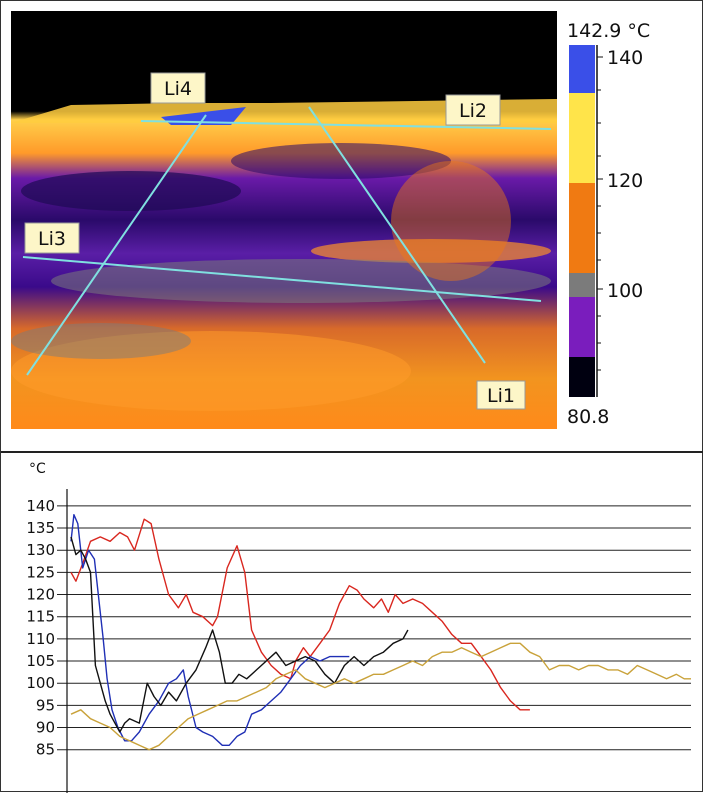  I want to click on scale-segment-upper, so click(582, 138).